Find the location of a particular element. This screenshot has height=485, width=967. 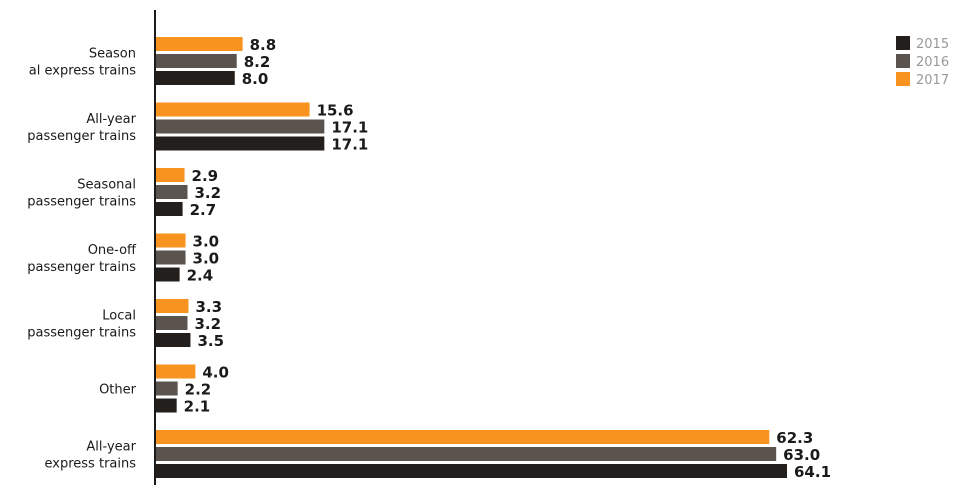

value-label-2015-cat-5: 2.1 is located at coordinates (197, 407).